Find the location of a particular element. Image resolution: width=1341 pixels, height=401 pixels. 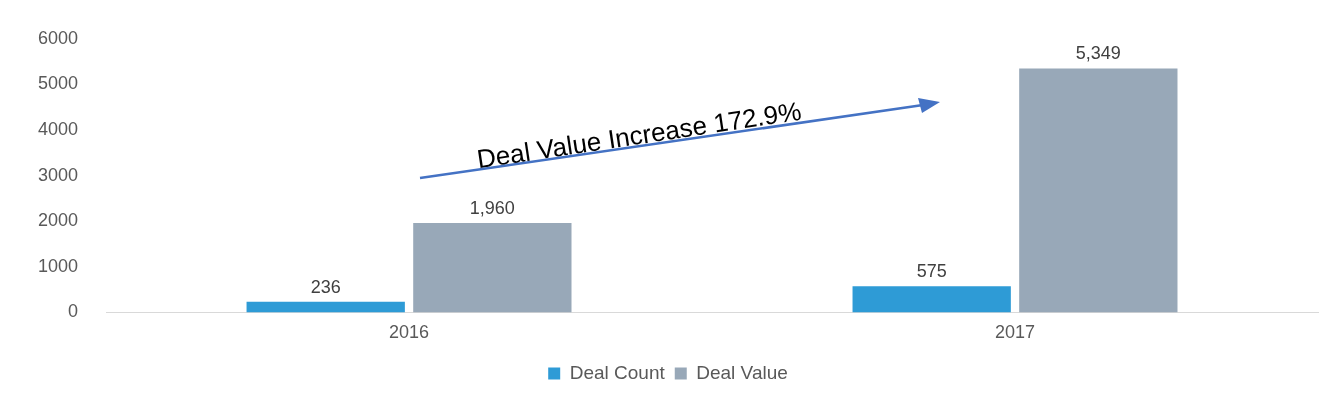

data-label: 1,960 is located at coordinates (492, 207).